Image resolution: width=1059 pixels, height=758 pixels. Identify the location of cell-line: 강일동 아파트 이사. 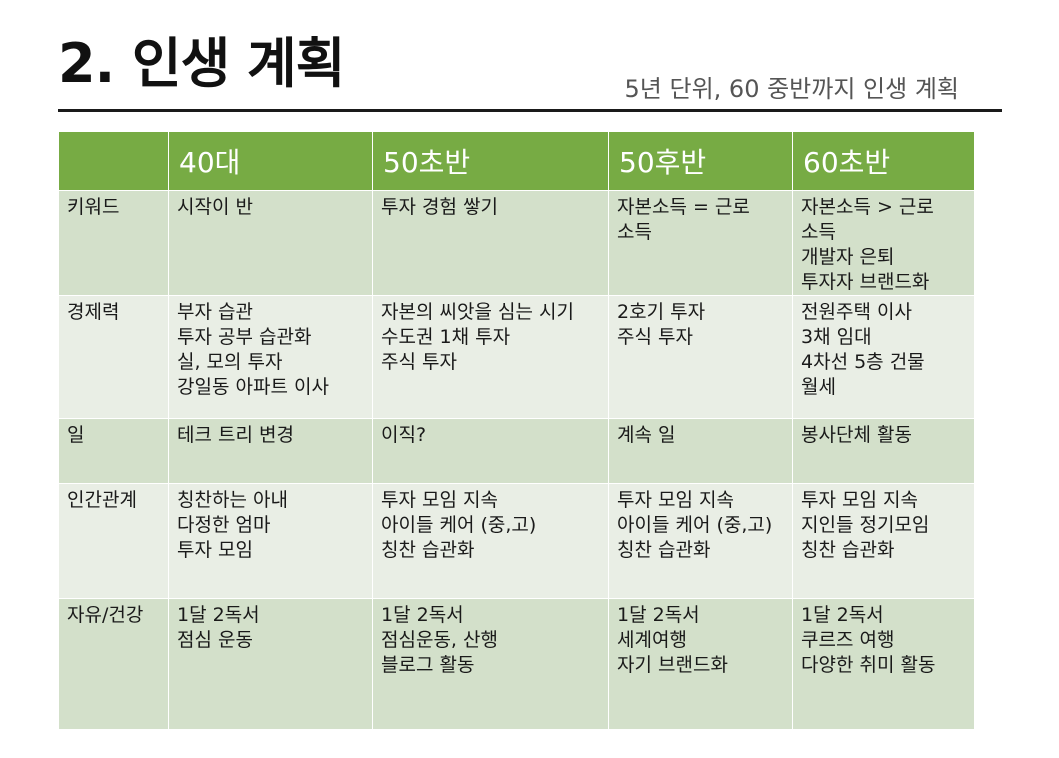
(253, 387).